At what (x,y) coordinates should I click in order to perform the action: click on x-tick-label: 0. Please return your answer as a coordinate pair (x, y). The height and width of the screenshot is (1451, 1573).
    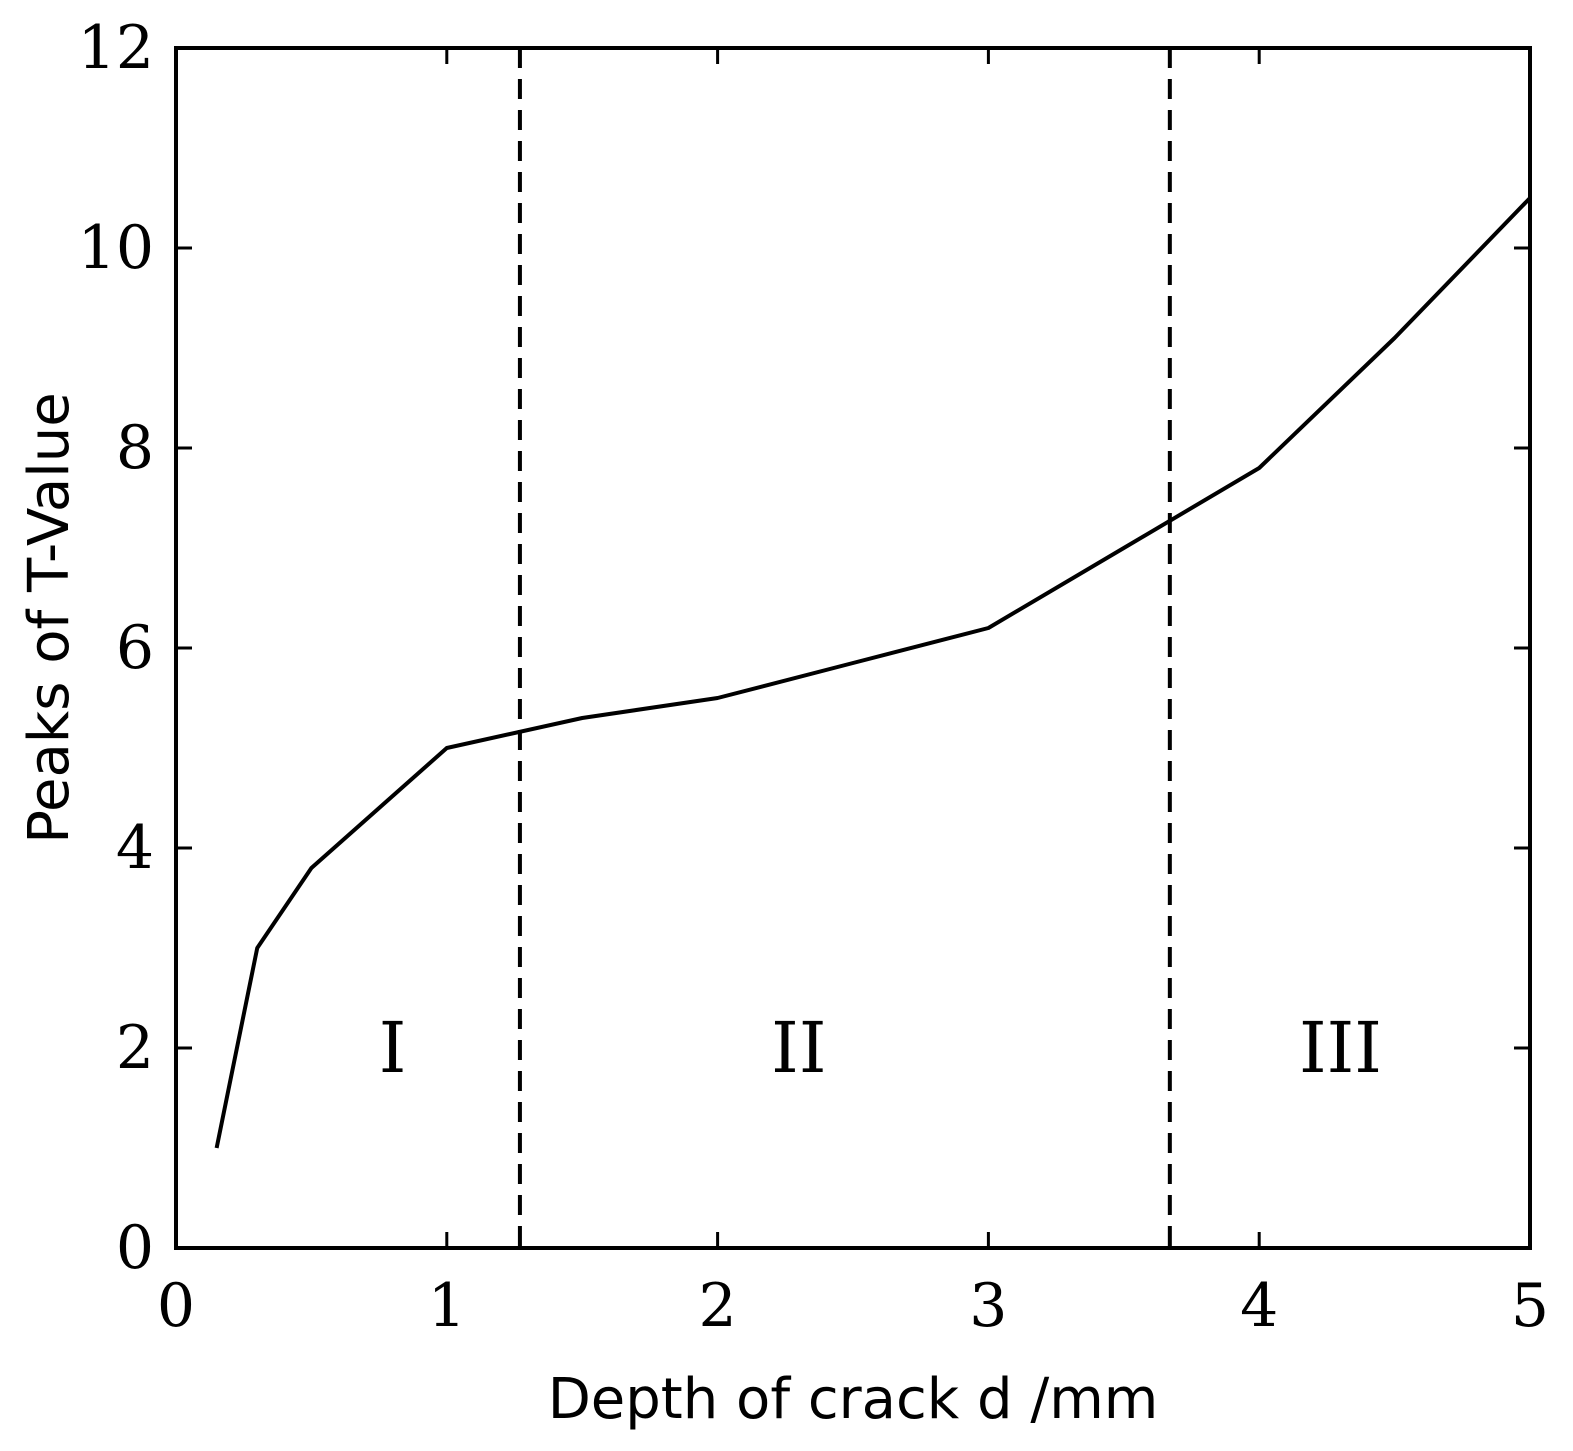
    Looking at the image, I should click on (176, 1306).